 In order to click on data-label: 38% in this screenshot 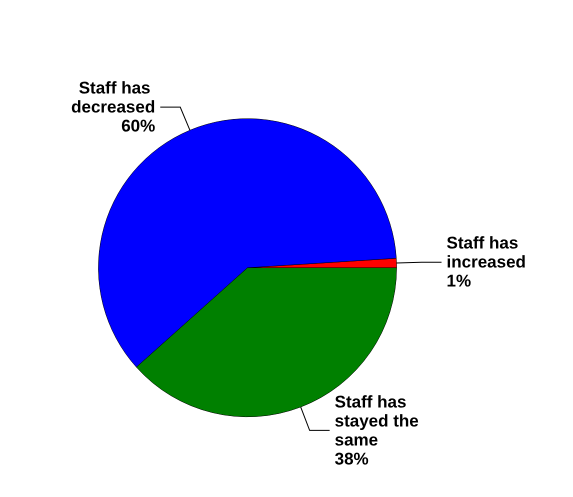, I will do `click(351, 458)`.